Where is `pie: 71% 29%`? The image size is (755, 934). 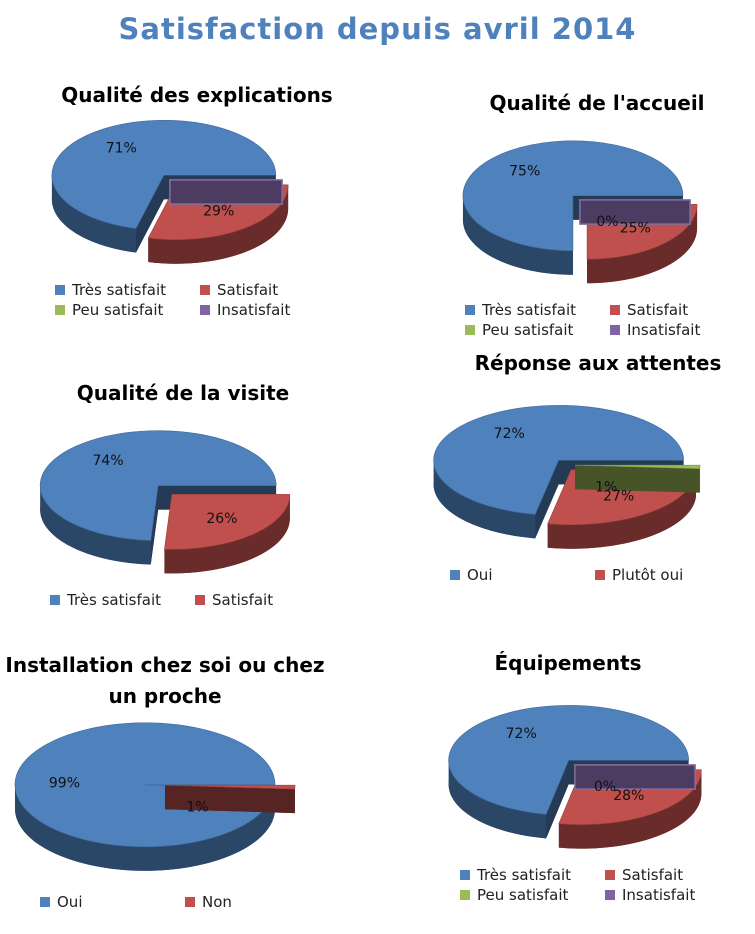 pie: 71% 29% is located at coordinates (170, 191).